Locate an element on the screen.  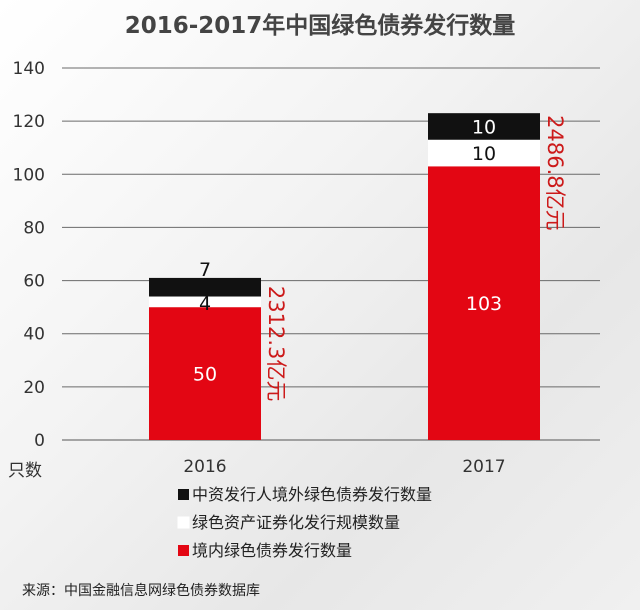
total-amount-annotation: 2486.8亿元 is located at coordinates (555, 172).